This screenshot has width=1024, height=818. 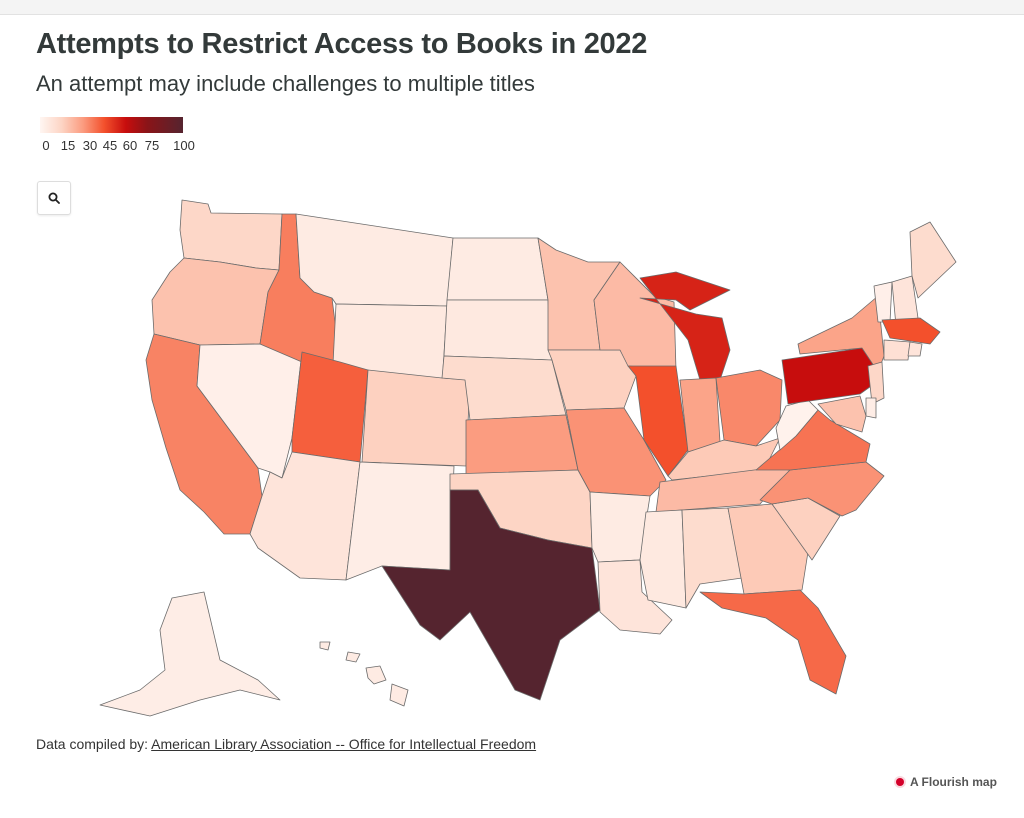 What do you see at coordinates (876, 383) in the screenshot?
I see `state-nj` at bounding box center [876, 383].